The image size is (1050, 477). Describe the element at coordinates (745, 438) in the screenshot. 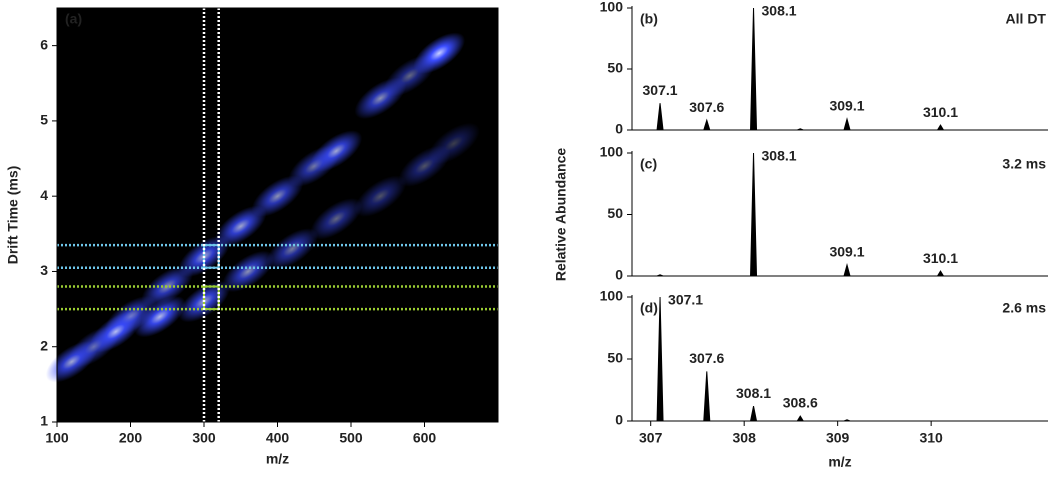

I see `x-tick-label: 308` at that location.